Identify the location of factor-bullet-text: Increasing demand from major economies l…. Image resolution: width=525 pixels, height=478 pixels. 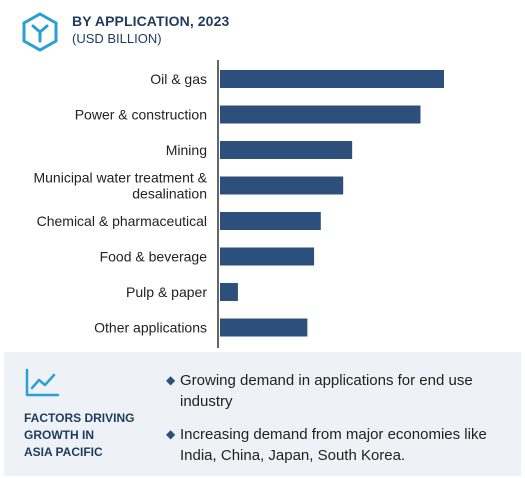
(333, 445).